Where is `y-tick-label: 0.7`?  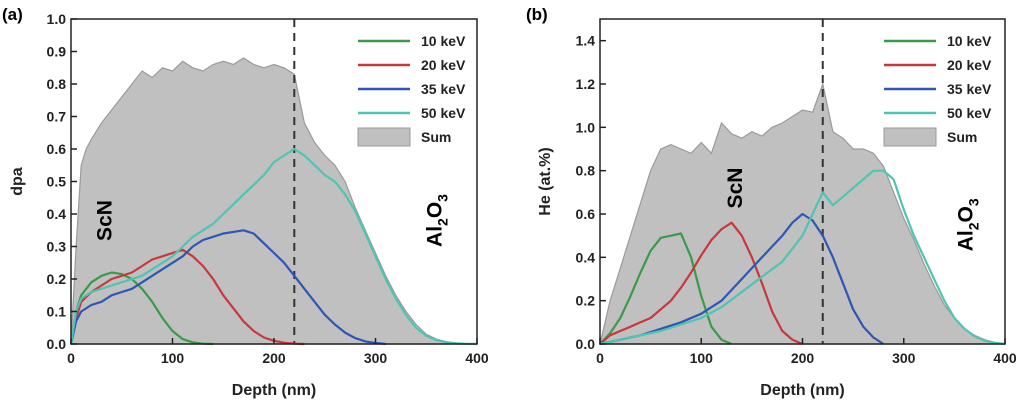 y-tick-label: 0.7 is located at coordinates (57, 117).